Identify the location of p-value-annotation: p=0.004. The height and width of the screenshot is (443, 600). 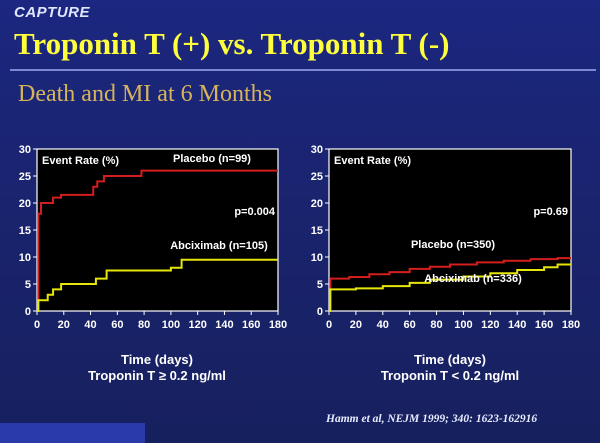
(255, 212).